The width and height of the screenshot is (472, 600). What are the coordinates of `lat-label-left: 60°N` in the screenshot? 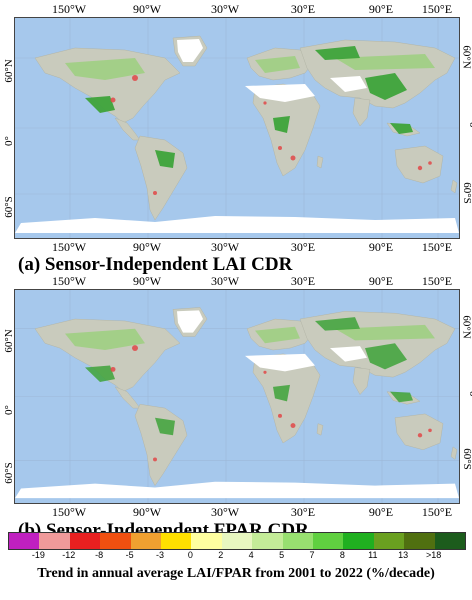 It's located at (9, 70).